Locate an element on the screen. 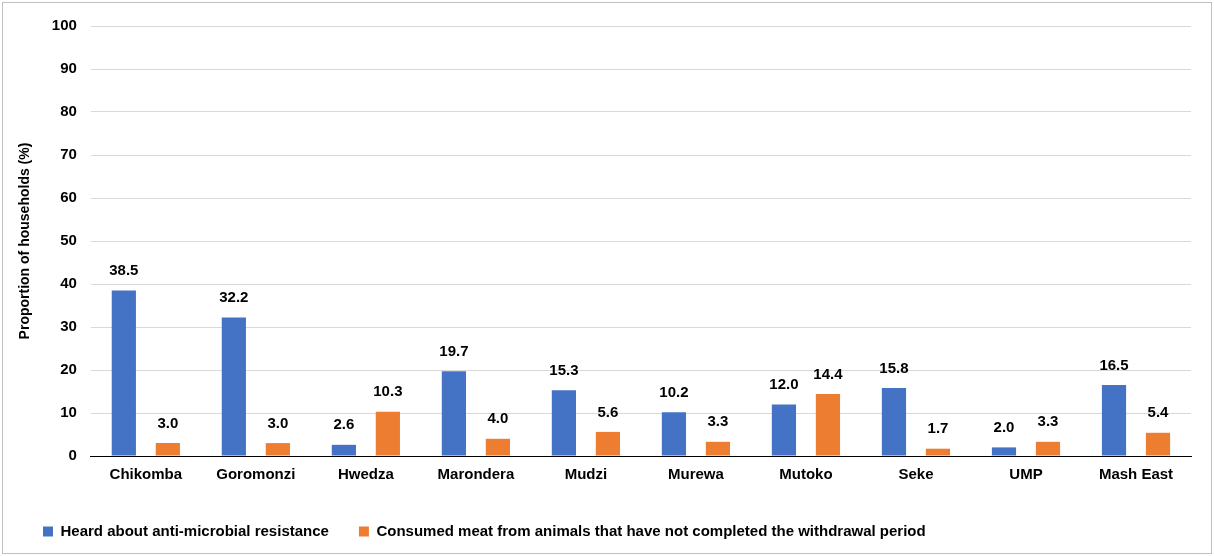  y-tick-label: 100 is located at coordinates (64, 25).